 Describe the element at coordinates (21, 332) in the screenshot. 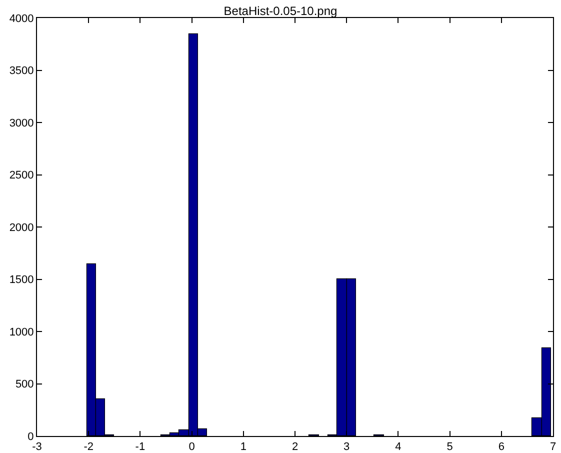

I see `y-tick-label: 1000` at that location.